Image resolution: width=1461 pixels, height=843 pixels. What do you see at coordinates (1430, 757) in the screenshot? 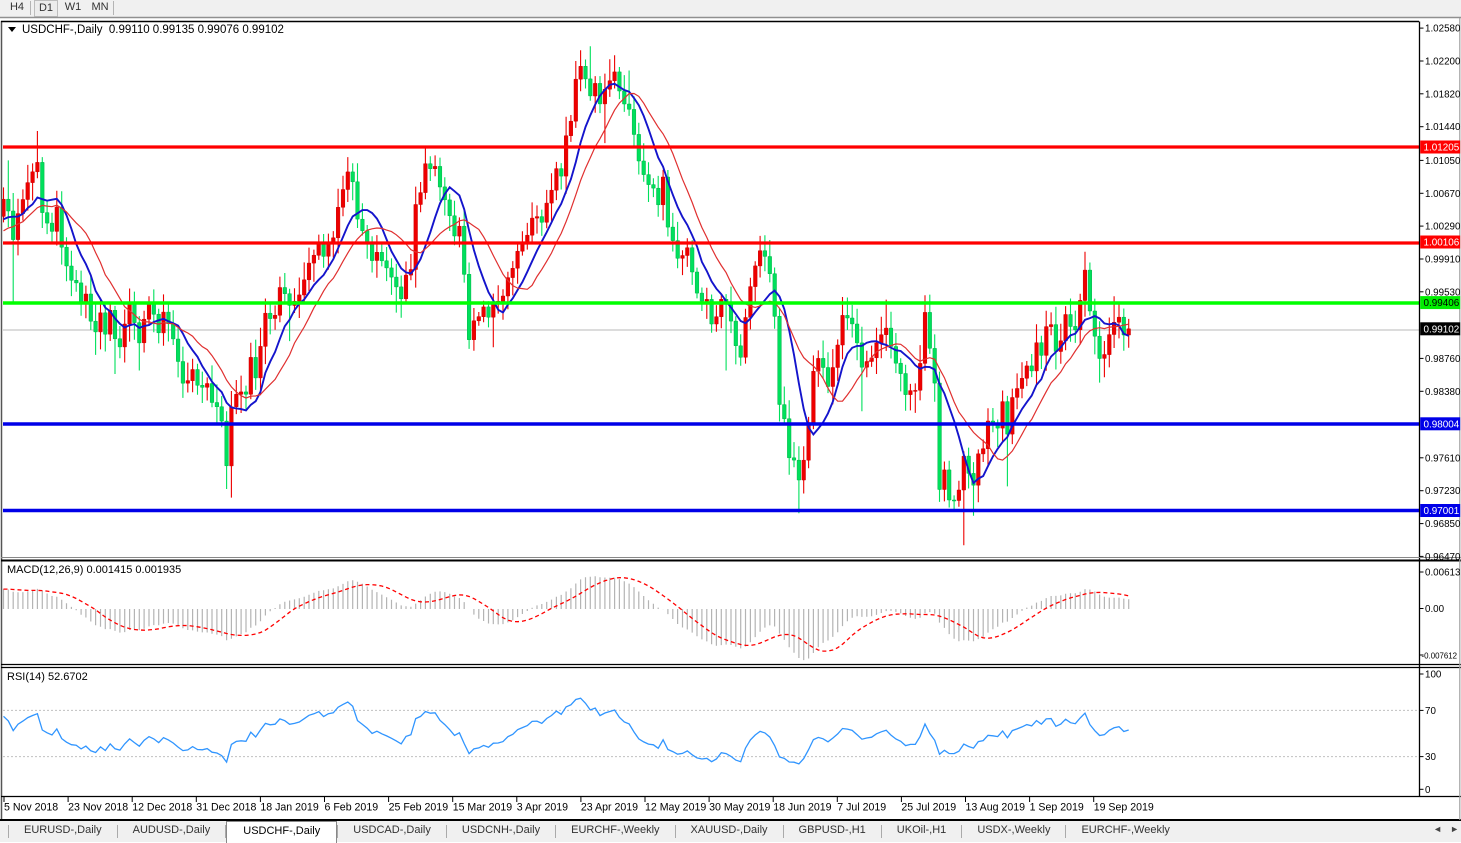
I see `svg-text: 30` at bounding box center [1430, 757].